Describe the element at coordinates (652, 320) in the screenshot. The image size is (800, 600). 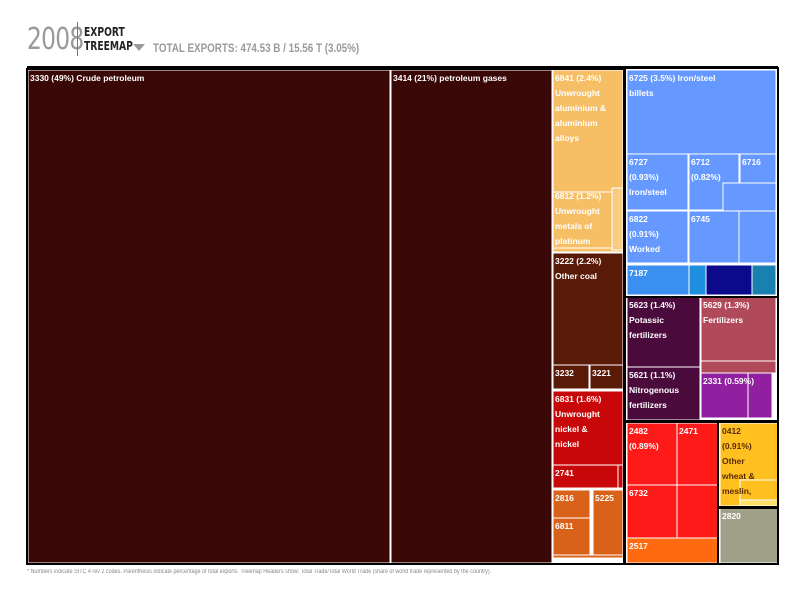
I see `treemap-label-5623: 5623 (1.4%) Potassic fertilizers` at that location.